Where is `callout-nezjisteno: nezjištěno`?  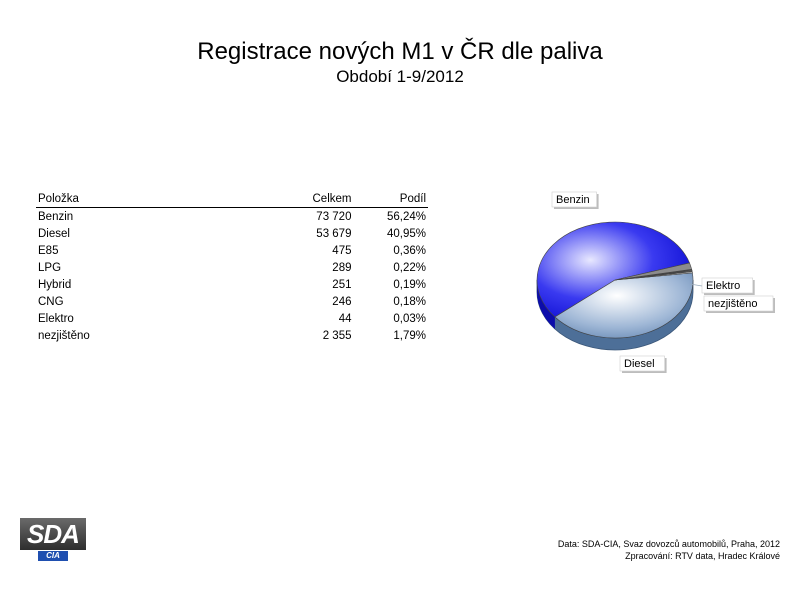
callout-nezjisteno: nezjištěno is located at coordinates (739, 304).